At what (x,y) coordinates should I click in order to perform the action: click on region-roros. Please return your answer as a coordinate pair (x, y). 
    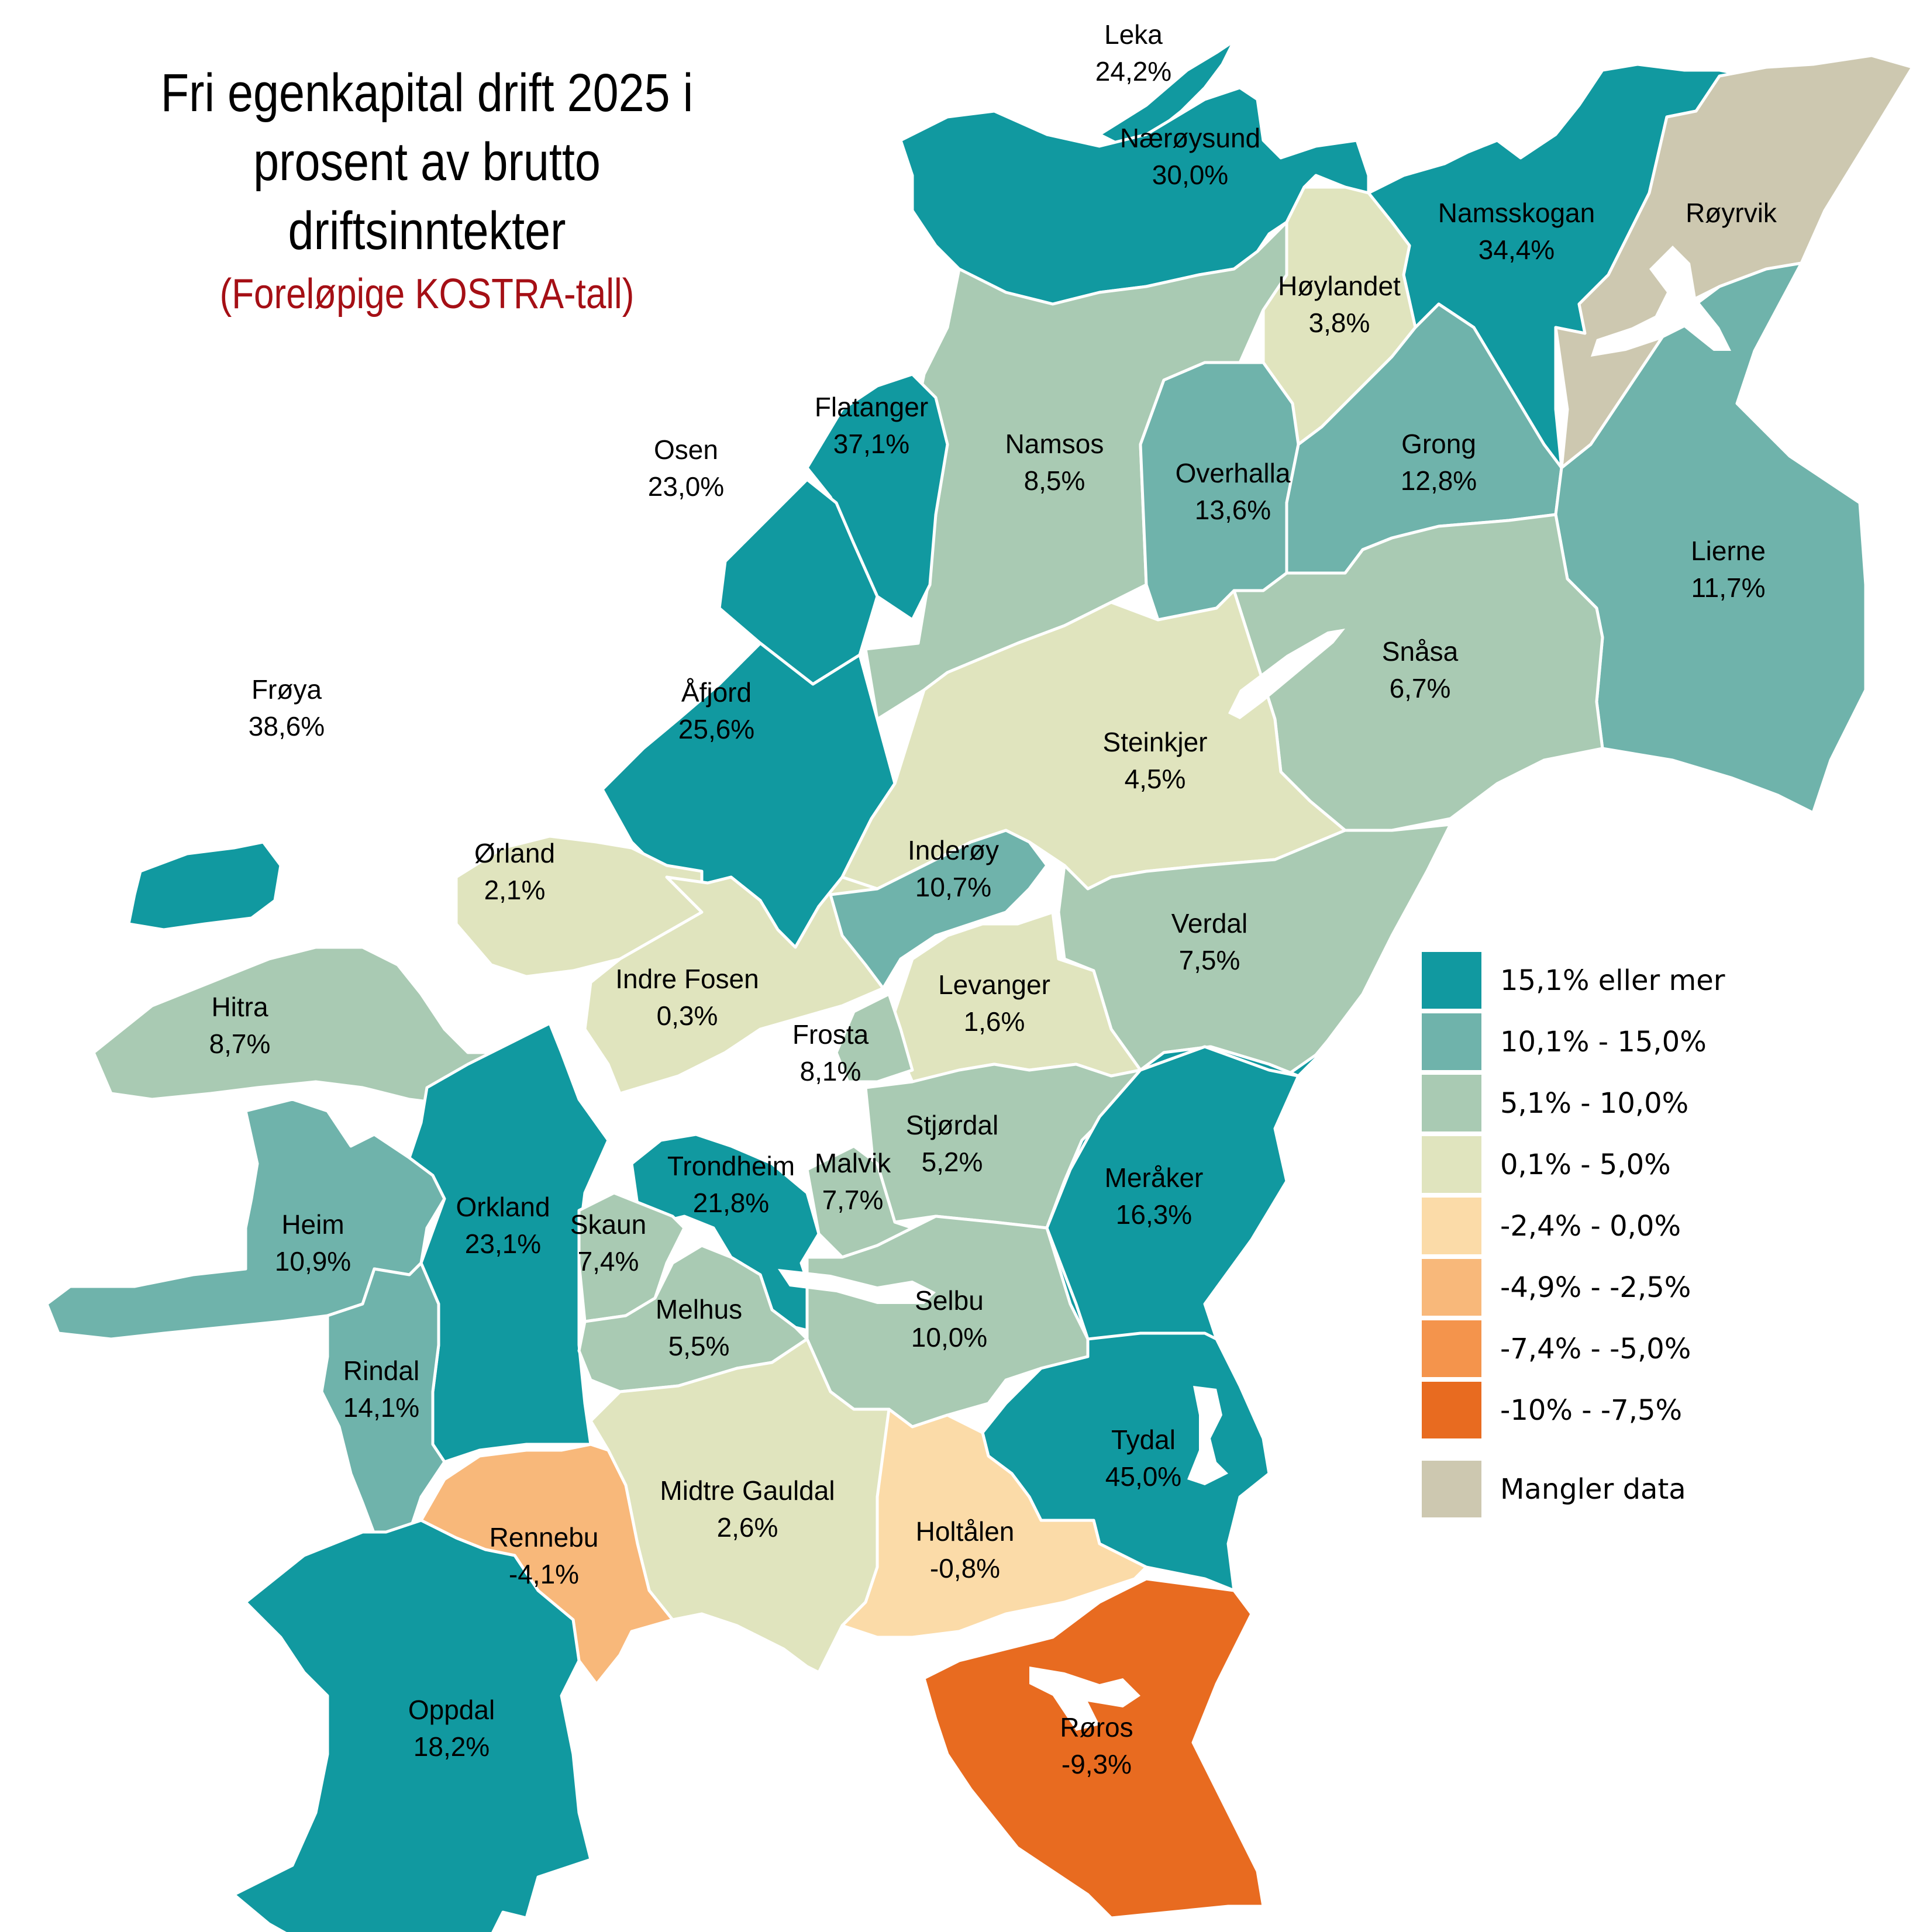
    Looking at the image, I should click on (1093, 1748).